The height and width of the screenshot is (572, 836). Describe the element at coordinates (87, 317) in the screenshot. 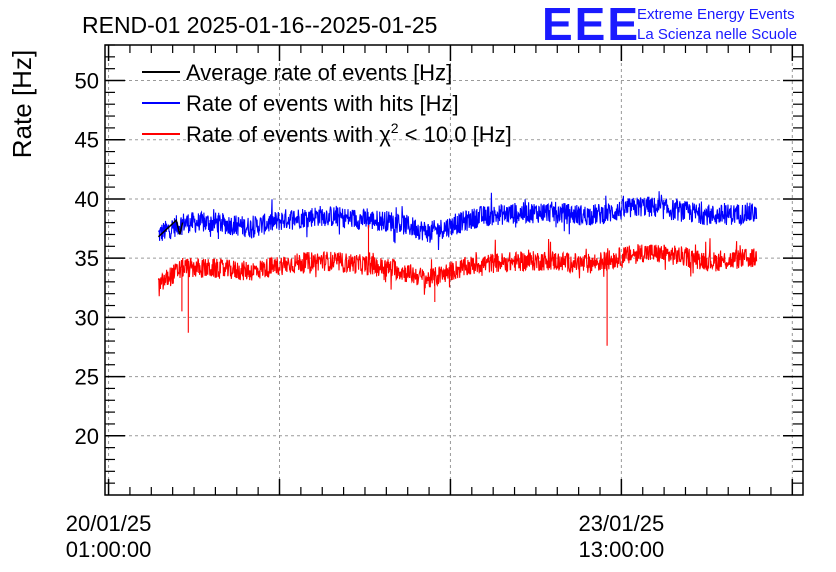

I see `y-tick-label: 30` at that location.